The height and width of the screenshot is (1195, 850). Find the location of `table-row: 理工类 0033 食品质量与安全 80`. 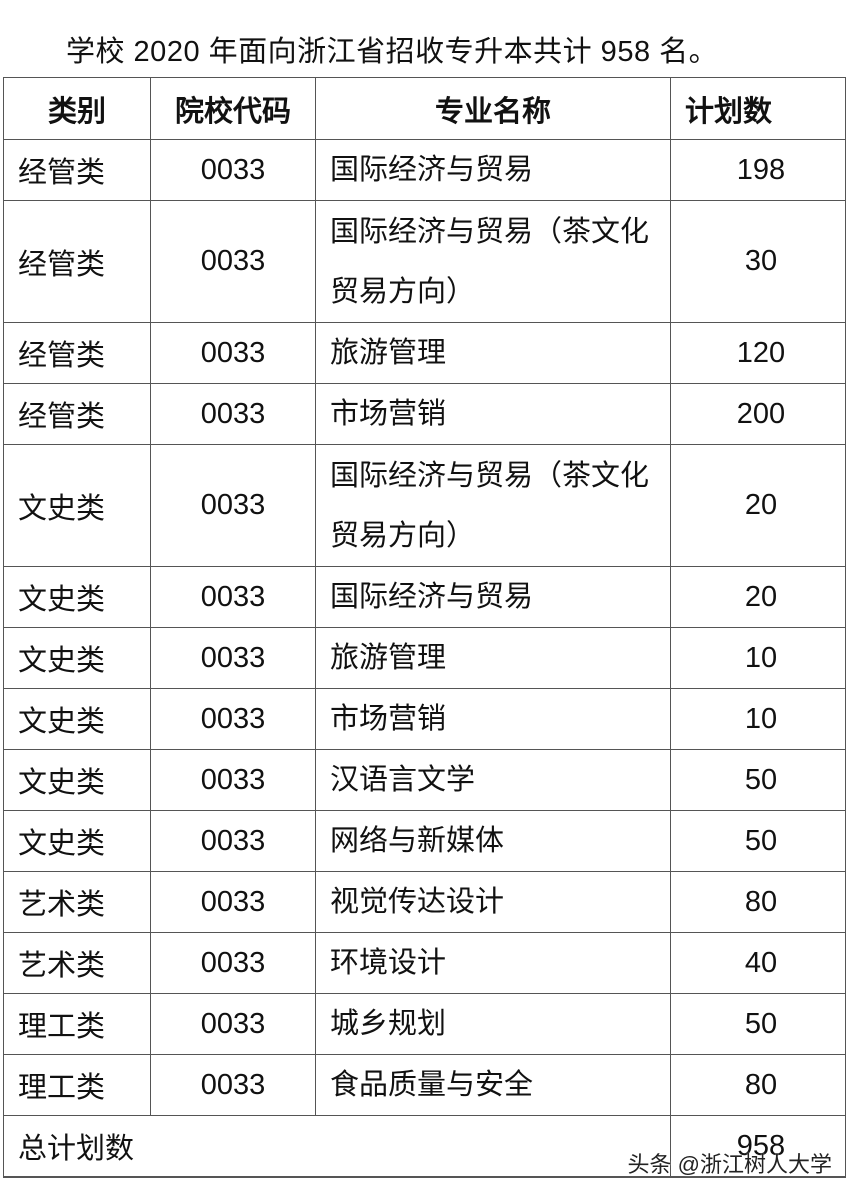

table-row: 理工类 0033 食品质量与安全 80 is located at coordinates (424, 1085).